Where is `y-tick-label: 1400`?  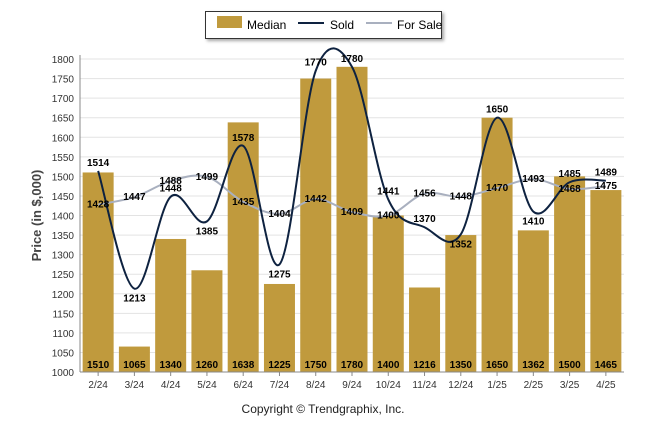 y-tick-label: 1400 is located at coordinates (63, 217).